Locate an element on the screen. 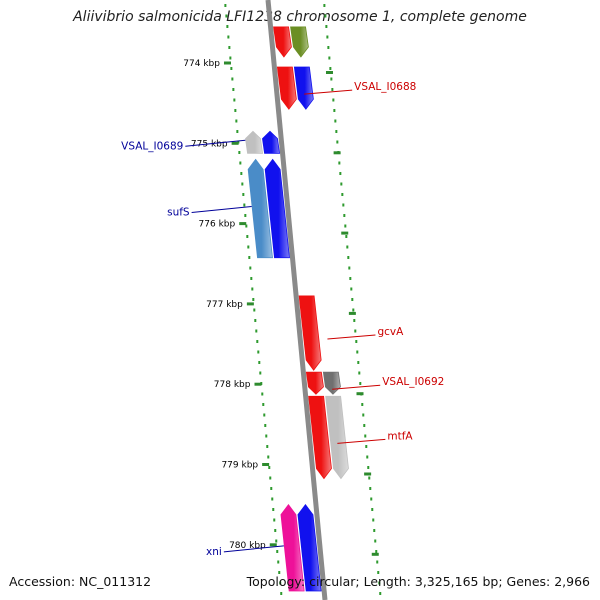 The image size is (600, 600). gene-label: VSAL_I0688 is located at coordinates (385, 87).